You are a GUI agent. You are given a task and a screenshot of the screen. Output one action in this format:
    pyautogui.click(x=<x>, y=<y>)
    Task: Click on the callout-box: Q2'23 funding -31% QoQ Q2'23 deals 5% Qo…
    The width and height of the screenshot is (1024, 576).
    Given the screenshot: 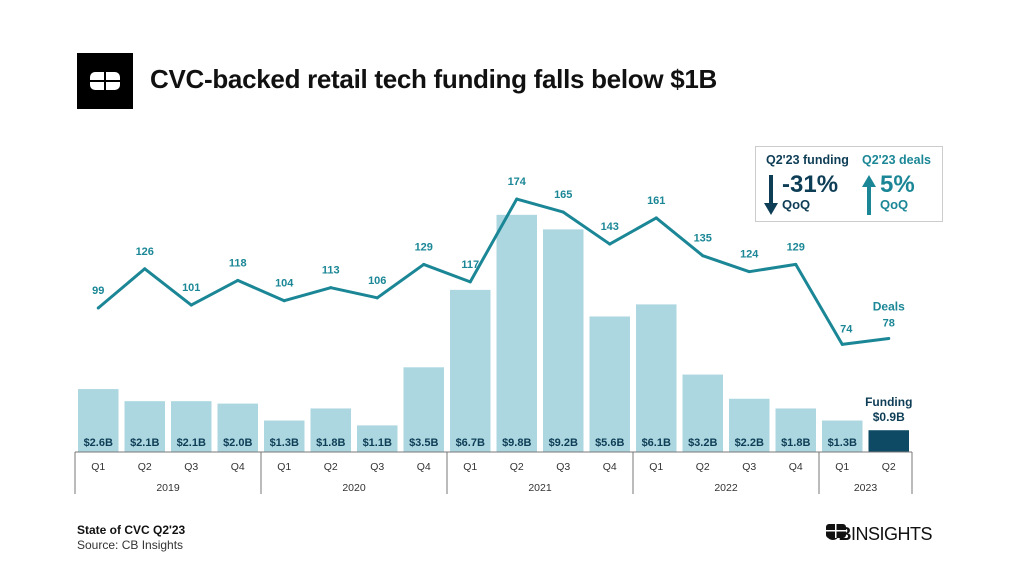 What is the action you would take?
    pyautogui.click(x=849, y=184)
    